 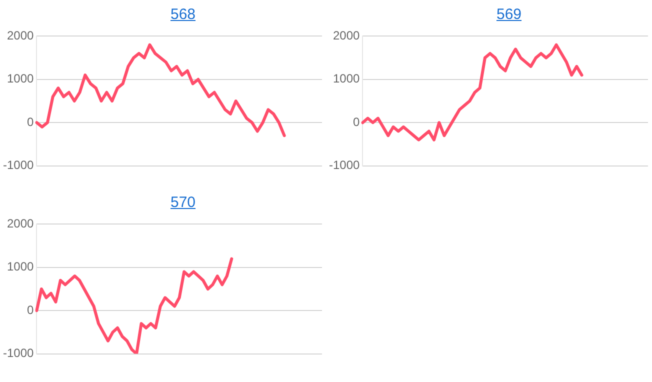 What do you see at coordinates (183, 15) in the screenshot?
I see `chart-title: 568` at bounding box center [183, 15].